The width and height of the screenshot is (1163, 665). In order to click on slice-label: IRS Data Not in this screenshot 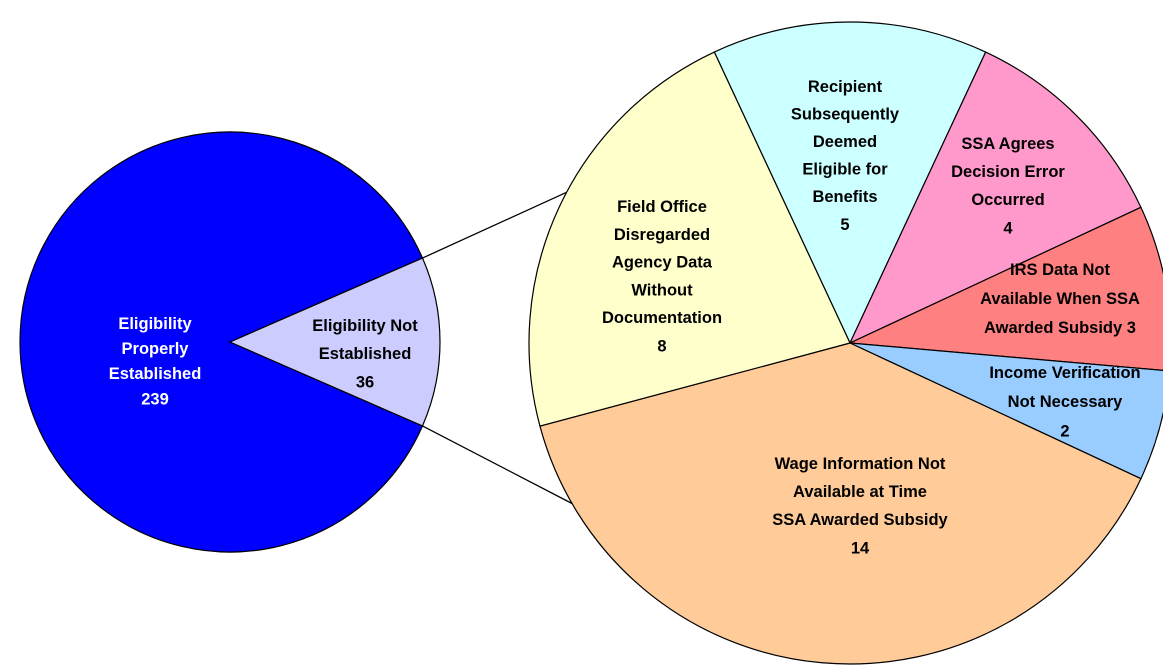, I will do `click(1060, 270)`.